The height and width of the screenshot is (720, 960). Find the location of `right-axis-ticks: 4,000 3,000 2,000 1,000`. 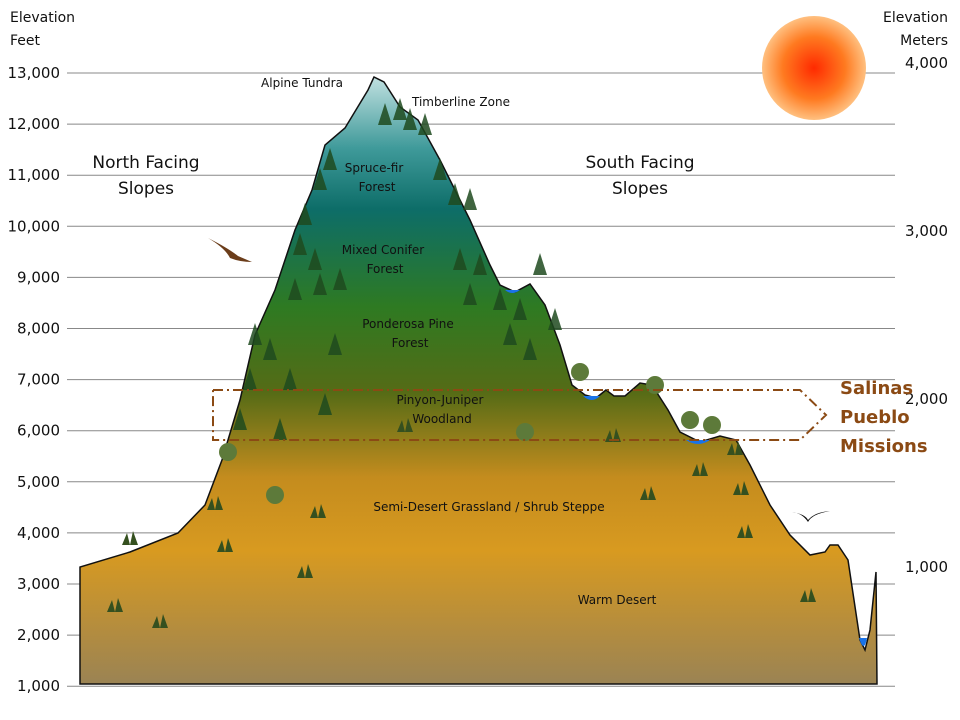

right-axis-ticks: 4,000 3,000 2,000 1,000 is located at coordinates (926, 315).